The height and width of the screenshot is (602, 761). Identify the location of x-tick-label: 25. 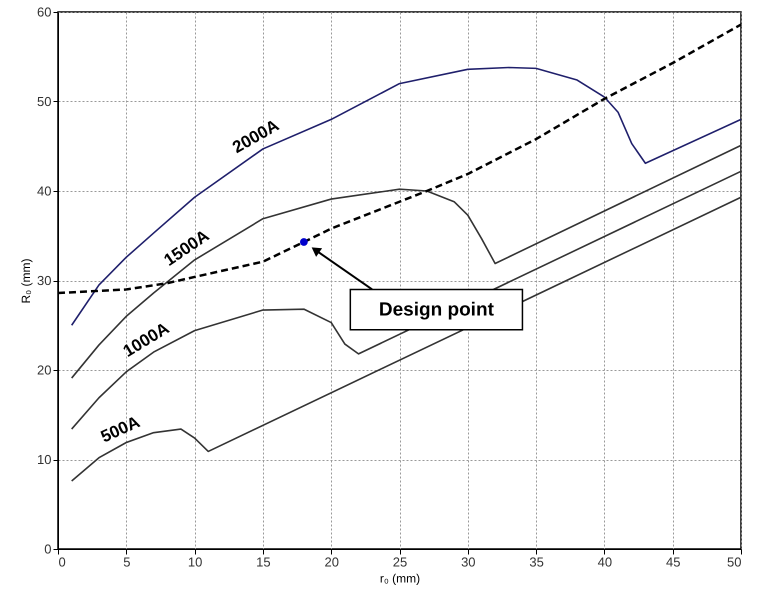
(400, 562).